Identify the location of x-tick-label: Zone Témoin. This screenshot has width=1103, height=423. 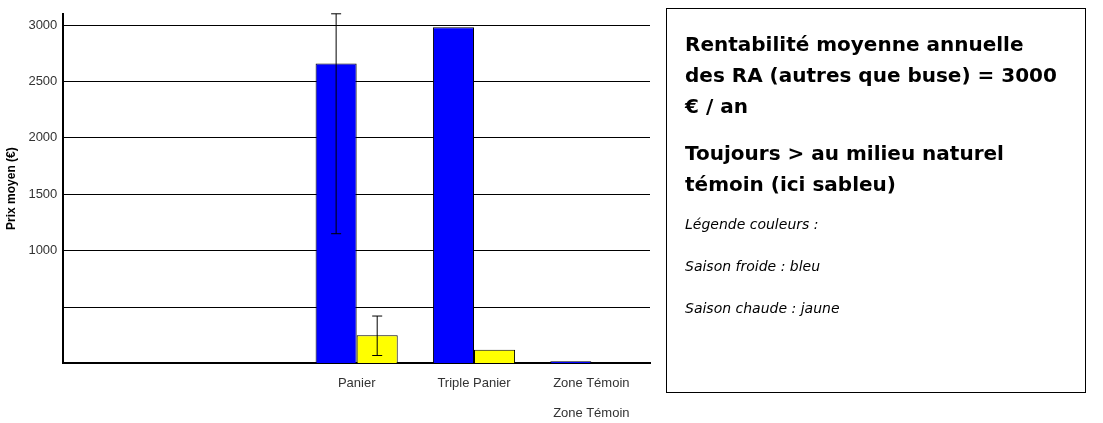
(591, 382).